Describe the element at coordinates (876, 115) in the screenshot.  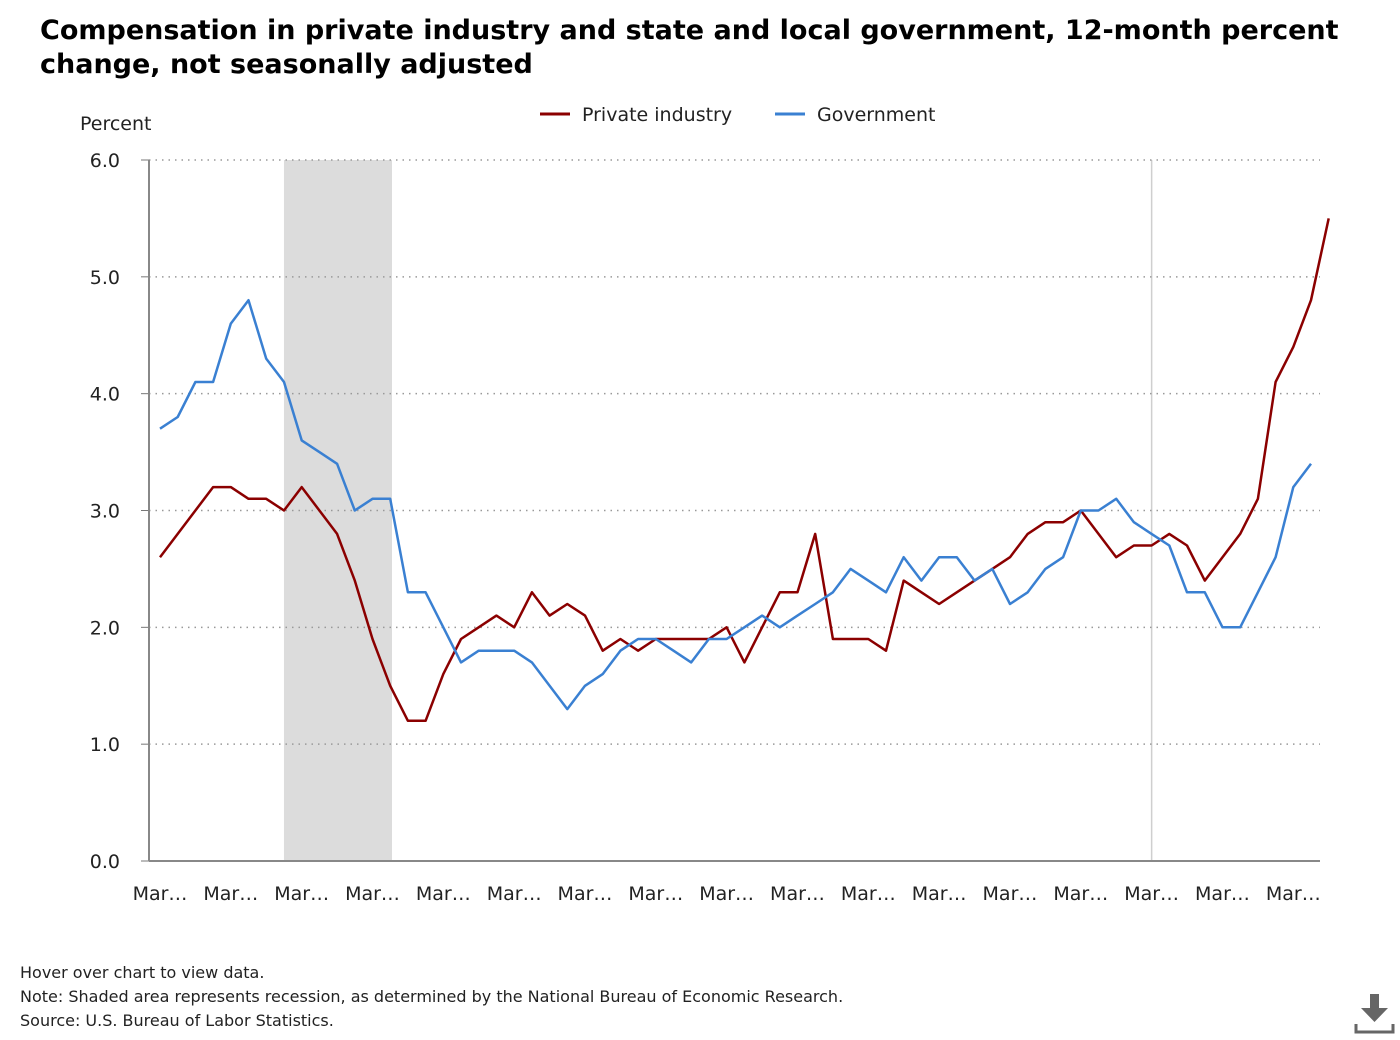
I see `legend-label: Government` at that location.